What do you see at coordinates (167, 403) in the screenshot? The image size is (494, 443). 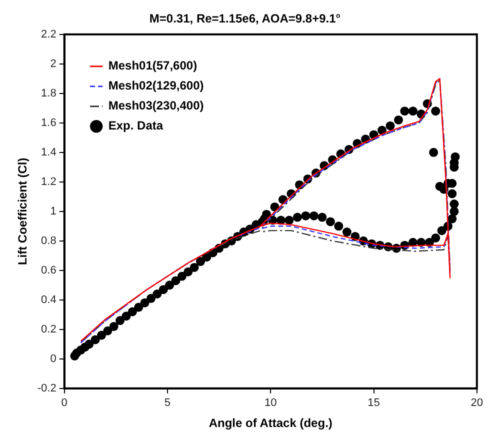 I see `x-tick-label: 5` at bounding box center [167, 403].